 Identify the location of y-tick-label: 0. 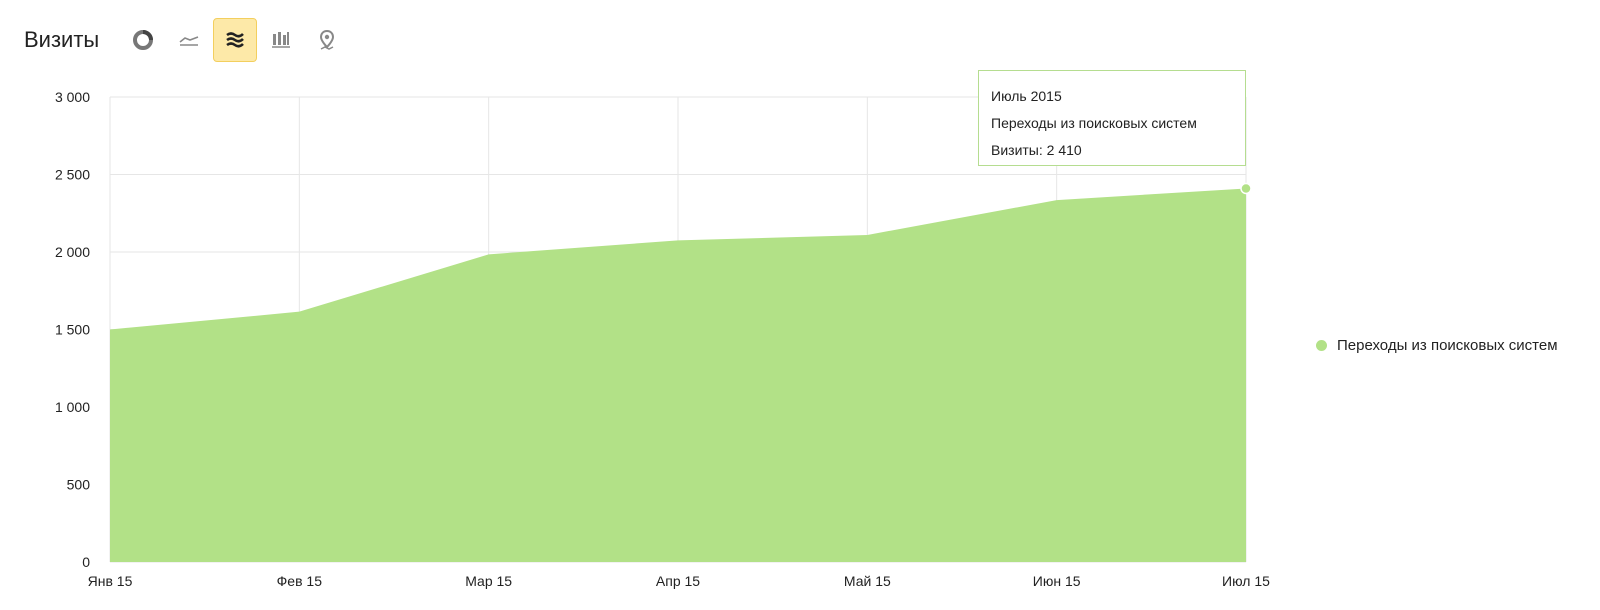
(86, 562).